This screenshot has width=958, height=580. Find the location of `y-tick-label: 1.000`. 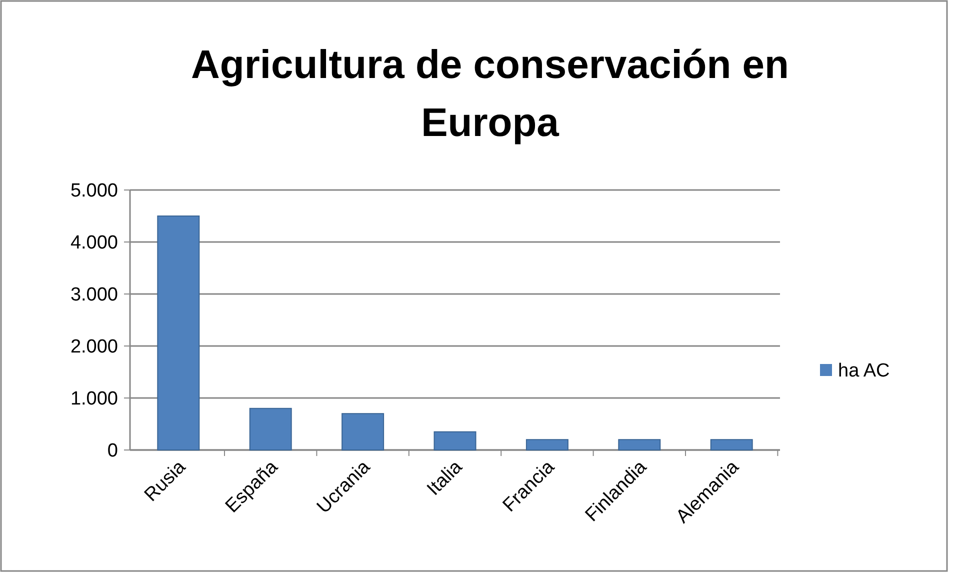

y-tick-label: 1.000 is located at coordinates (94, 399).